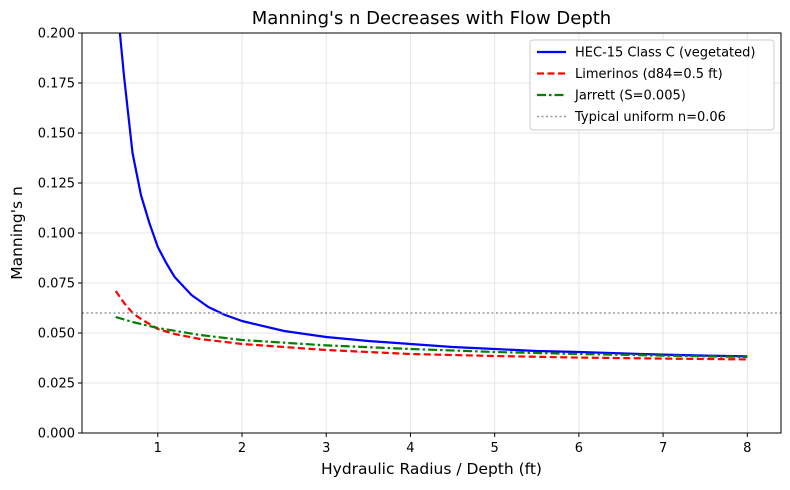 This screenshot has width=790, height=490. What do you see at coordinates (56, 334) in the screenshot?
I see `y-tick-label: 0.050` at bounding box center [56, 334].